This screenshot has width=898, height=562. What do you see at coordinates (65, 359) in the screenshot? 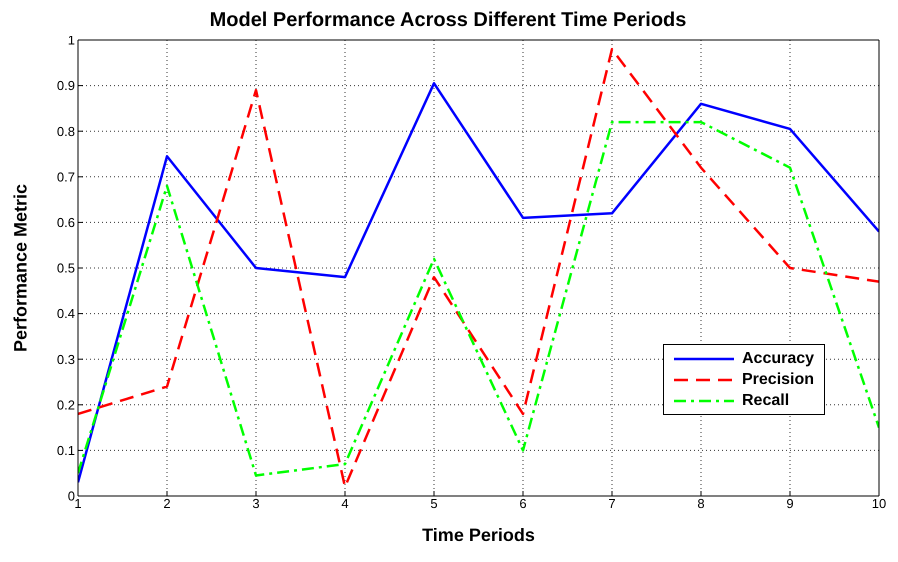
I see `y-tick-label: 0.3` at bounding box center [65, 359].